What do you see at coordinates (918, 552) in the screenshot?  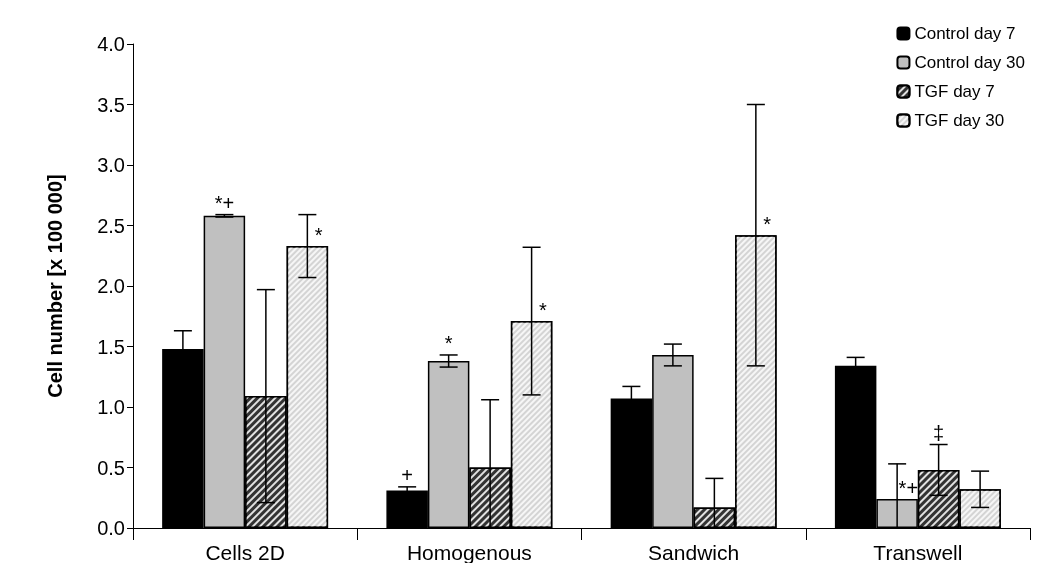 I see `x-tick-label: Transwell` at bounding box center [918, 552].